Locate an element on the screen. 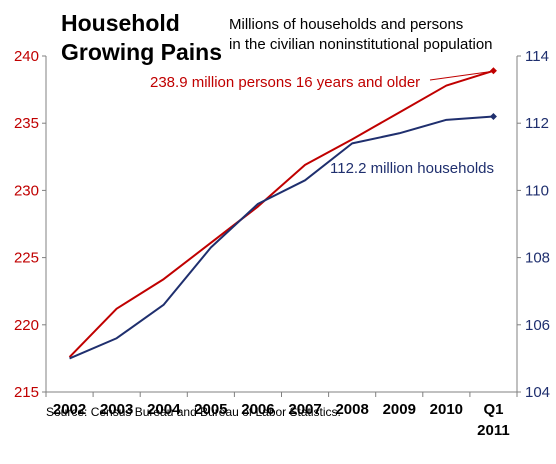 Image resolution: width=556 pixels, height=464 pixels. x-tick-label: 2005 is located at coordinates (210, 409).